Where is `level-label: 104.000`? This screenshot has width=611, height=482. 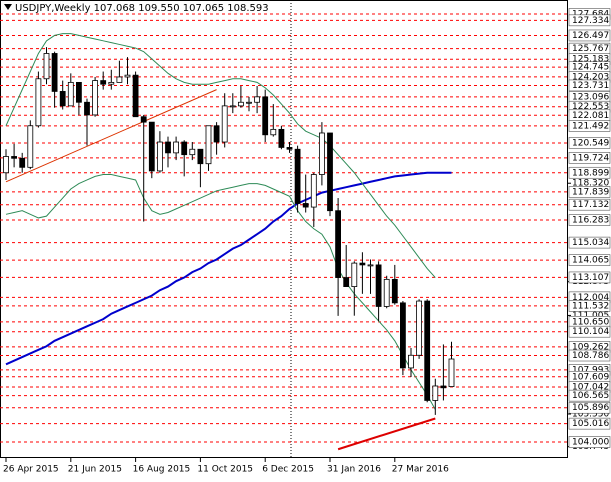 level-label: 104.000 is located at coordinates (590, 443).